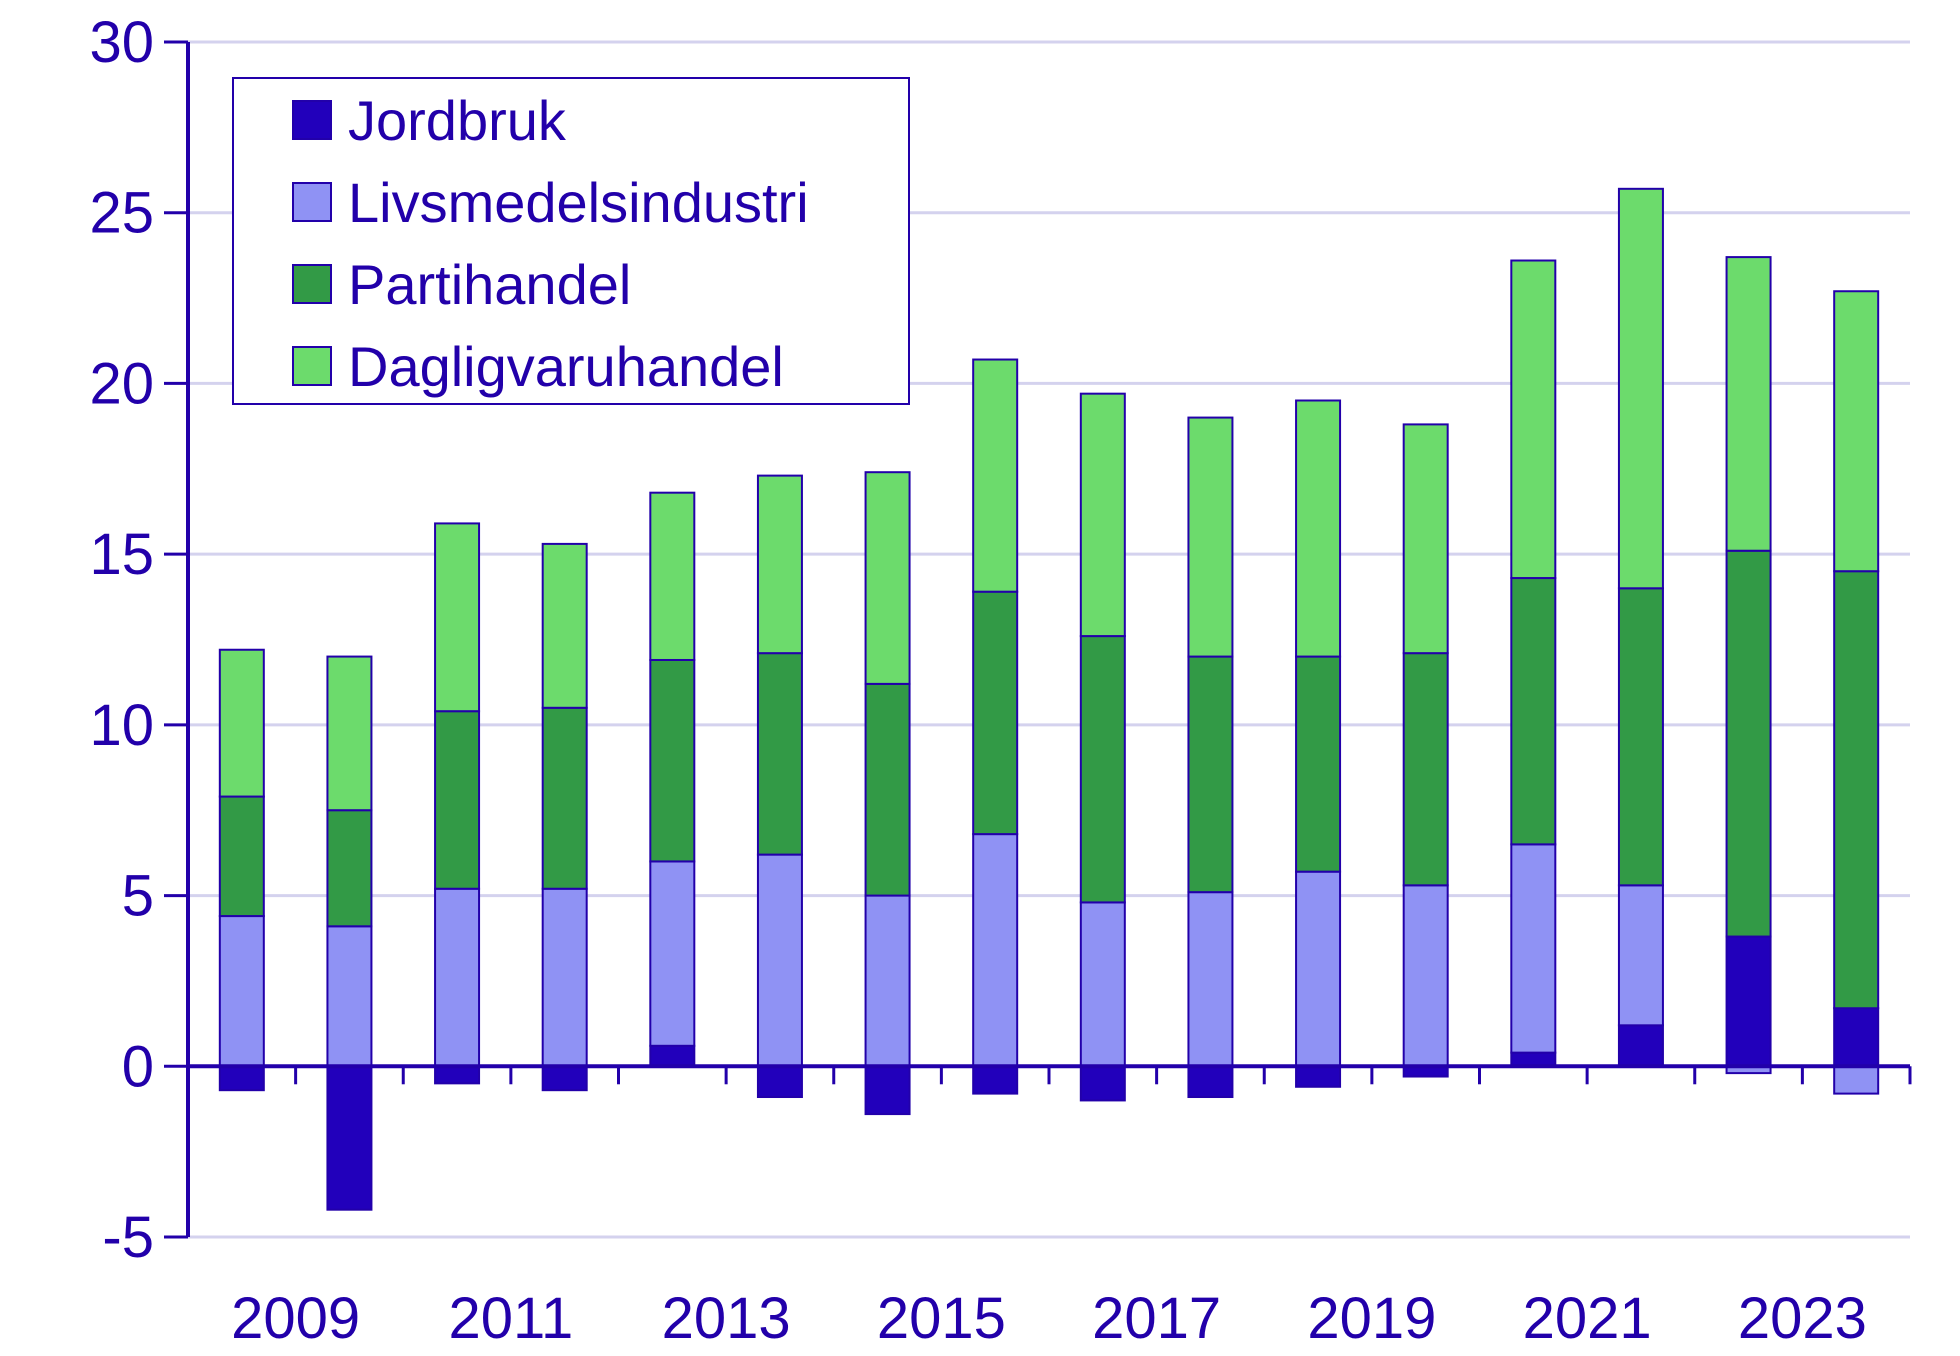 This screenshot has width=1960, height=1356. Describe the element at coordinates (1156, 1318) in the screenshot. I see `x-tick-label: 2017` at that location.